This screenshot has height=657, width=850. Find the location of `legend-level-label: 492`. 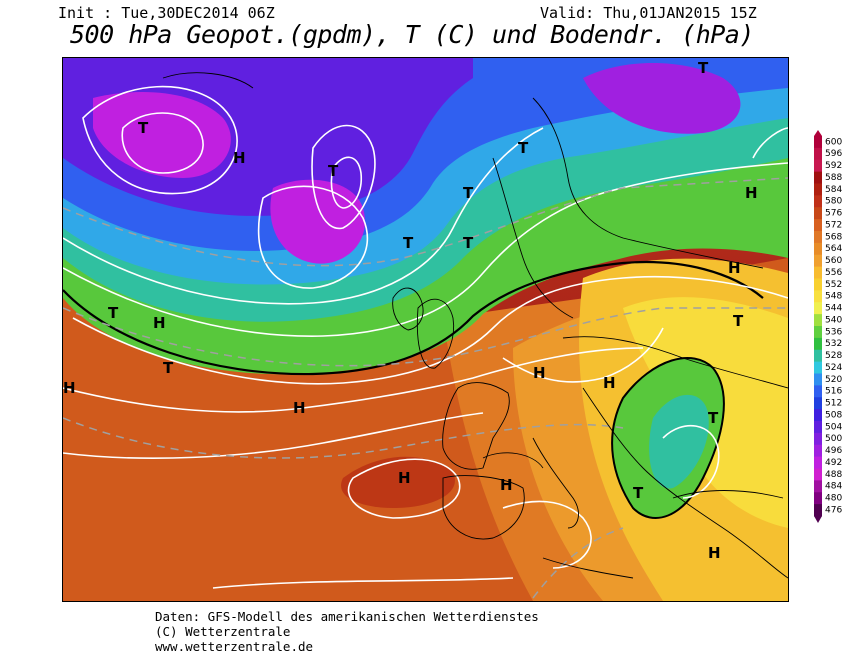

legend-level-label: 492 is located at coordinates (833, 463).